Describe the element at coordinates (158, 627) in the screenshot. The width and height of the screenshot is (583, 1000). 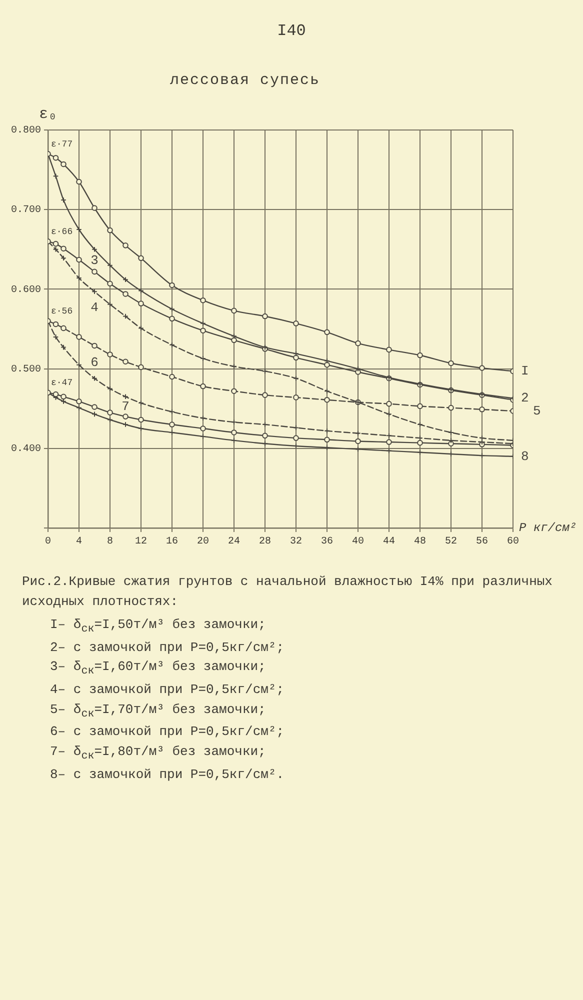
I see `text: I– δ$_{ск}$=I,50т/м³ без замочки;` at that location.